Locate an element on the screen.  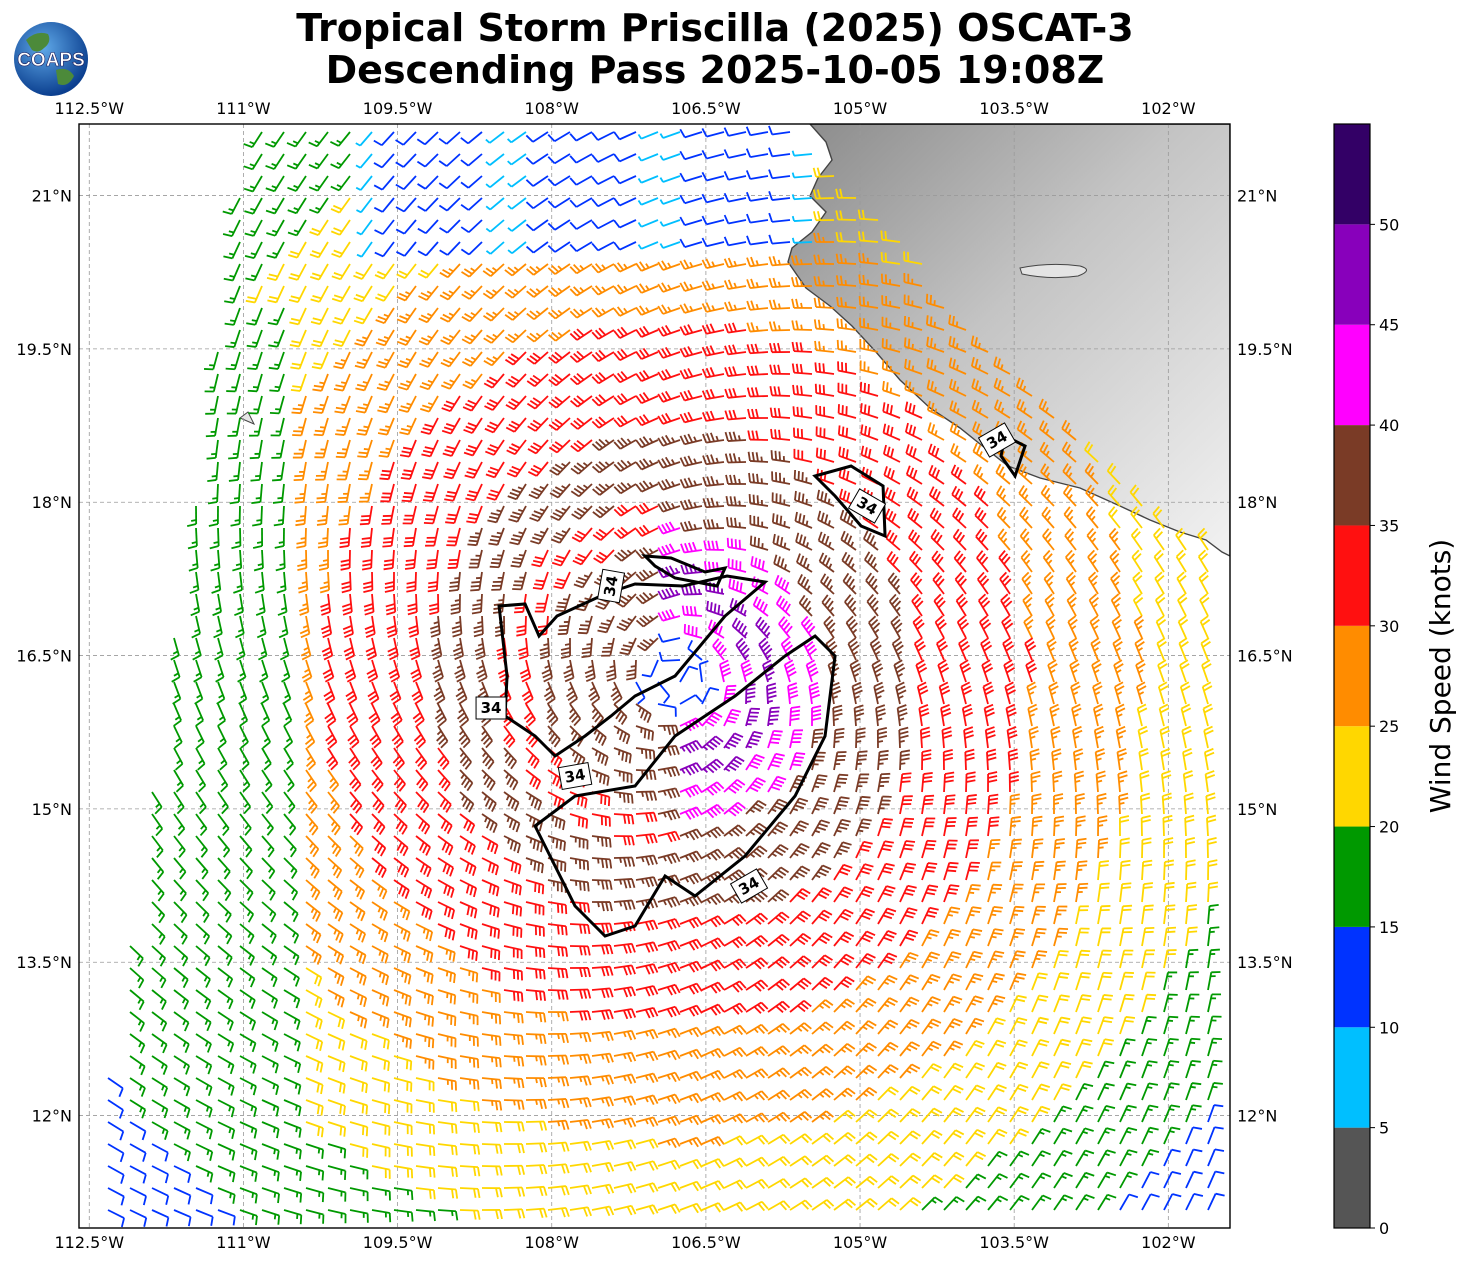
lon-tick-label-bottom: 102°W is located at coordinates (1168, 1242).